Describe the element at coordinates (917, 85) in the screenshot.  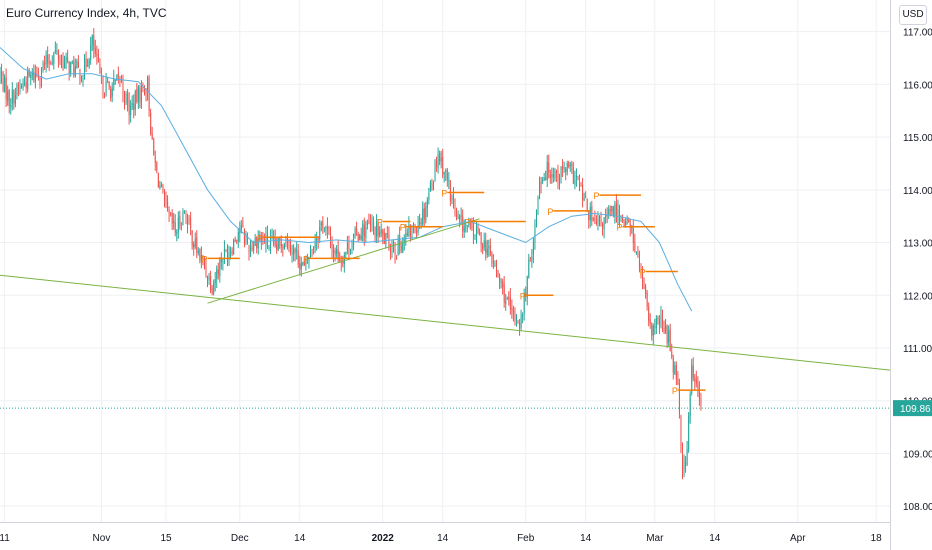
I see `y-tick-label: 116.00` at that location.